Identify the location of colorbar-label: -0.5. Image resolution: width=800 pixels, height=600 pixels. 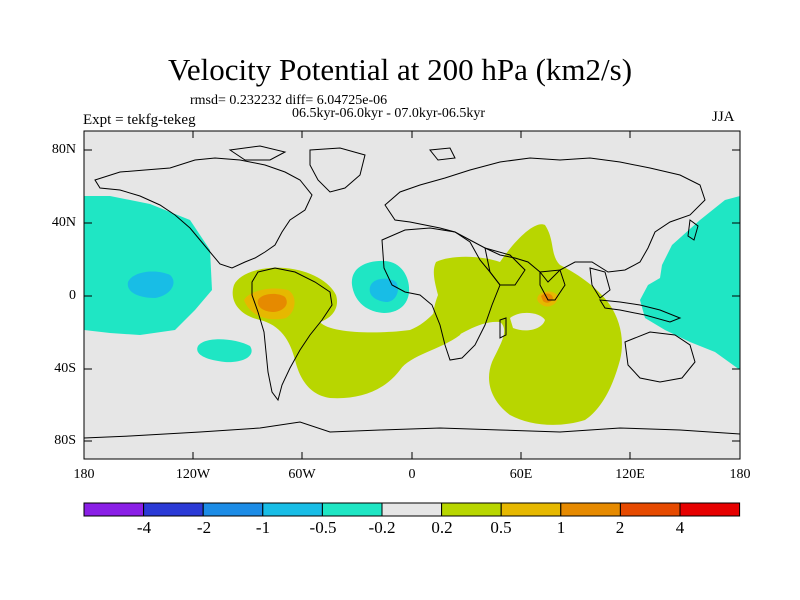
(323, 527).